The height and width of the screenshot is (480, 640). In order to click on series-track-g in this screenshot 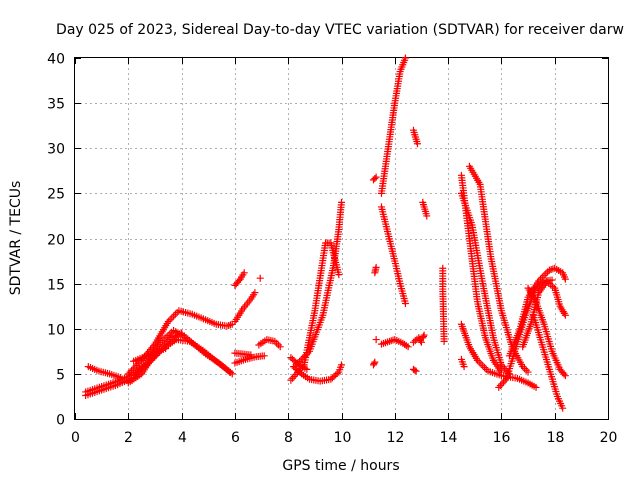, I will do `click(239, 279)`.